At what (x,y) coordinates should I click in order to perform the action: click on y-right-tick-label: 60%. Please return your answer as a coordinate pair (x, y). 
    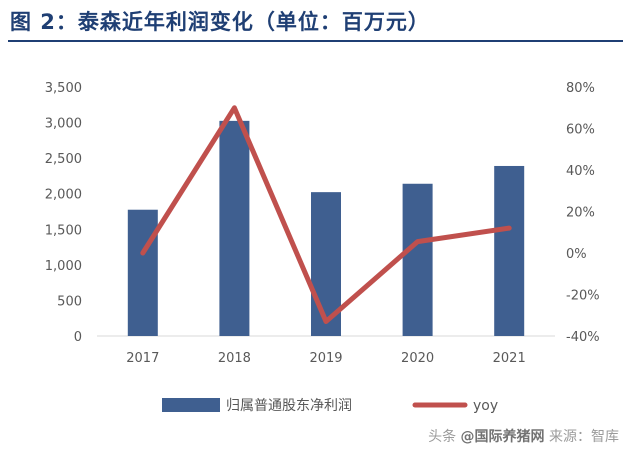
    Looking at the image, I should click on (580, 130).